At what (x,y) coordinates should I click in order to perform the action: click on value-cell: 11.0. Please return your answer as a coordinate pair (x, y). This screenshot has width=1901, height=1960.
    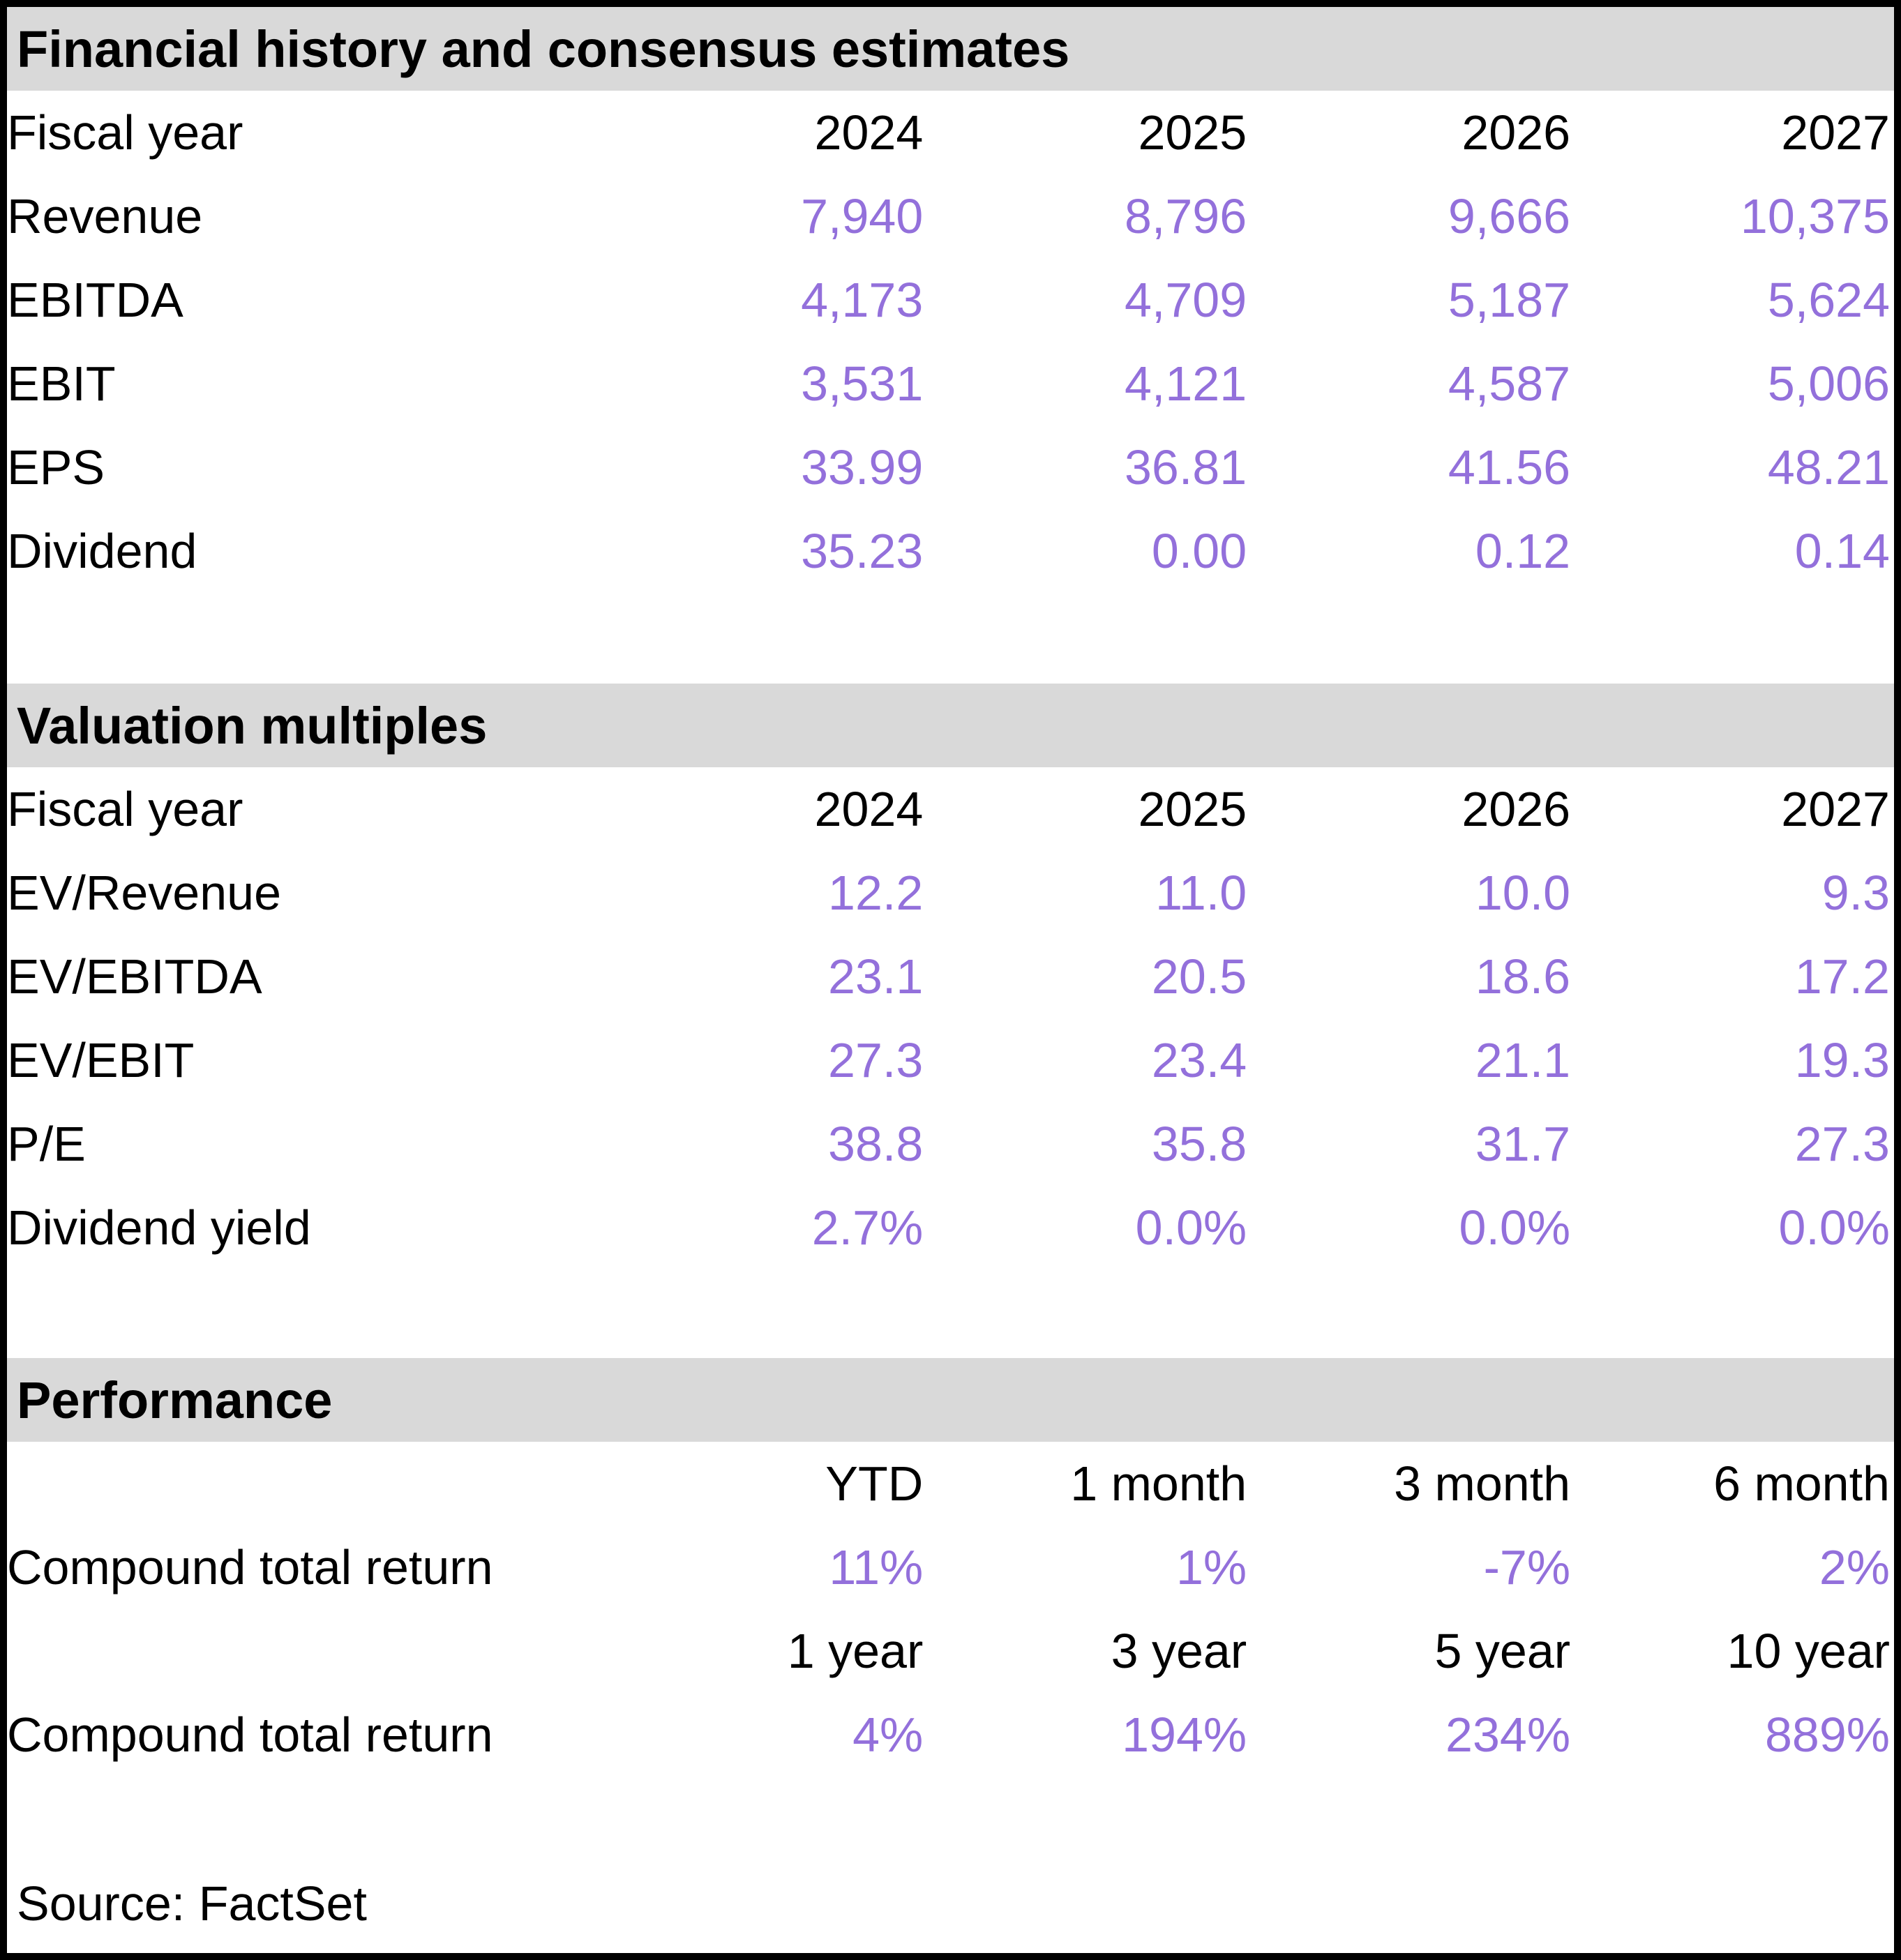
    Looking at the image, I should click on (1201, 893).